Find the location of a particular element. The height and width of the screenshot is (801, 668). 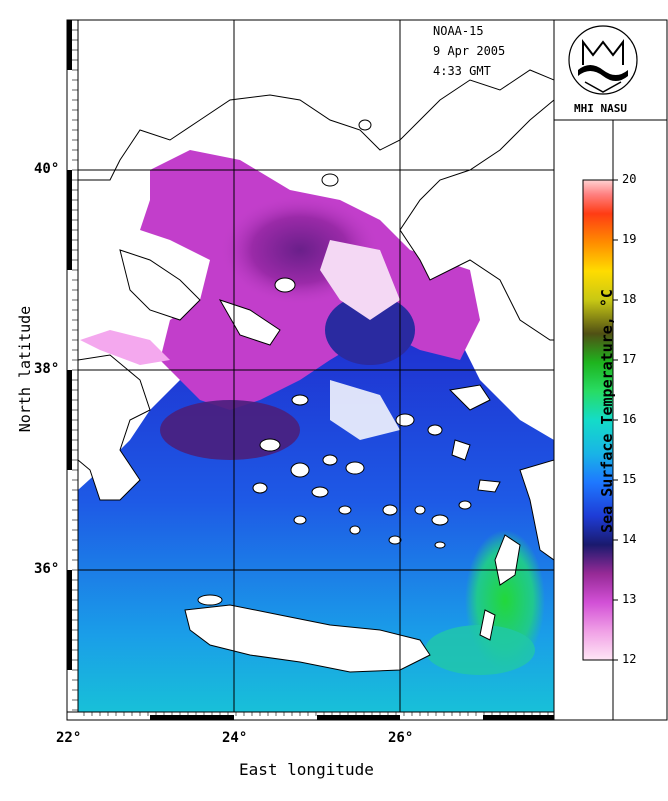

land-samos is located at coordinates (489, 486).